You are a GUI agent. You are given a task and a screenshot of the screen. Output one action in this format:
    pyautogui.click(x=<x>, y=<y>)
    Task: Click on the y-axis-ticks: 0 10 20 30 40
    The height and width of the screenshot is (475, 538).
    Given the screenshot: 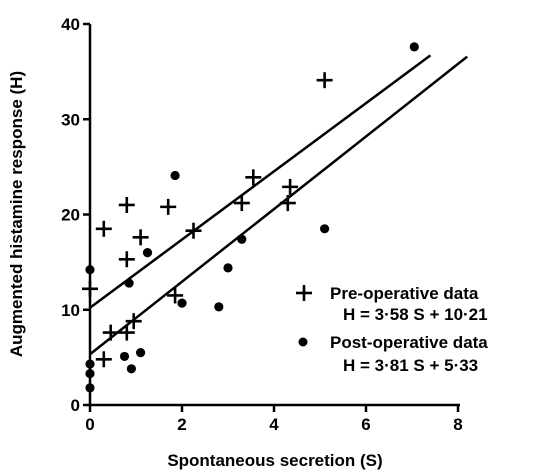 What is the action you would take?
    pyautogui.click(x=75, y=215)
    